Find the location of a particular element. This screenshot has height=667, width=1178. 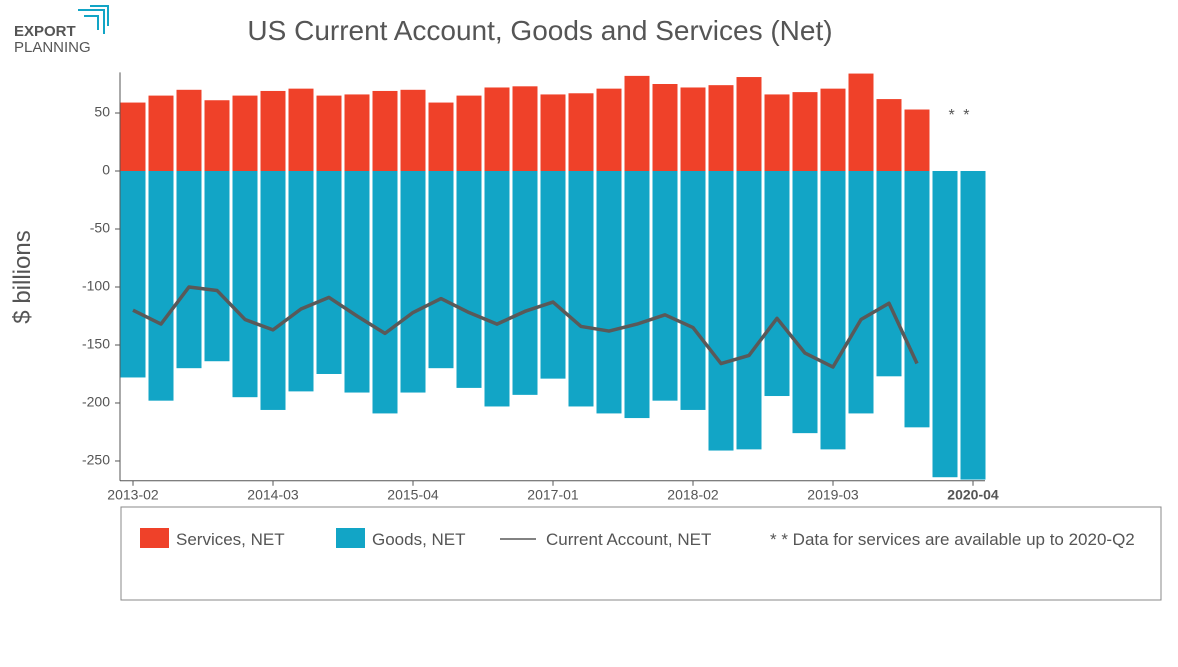

y-tick-label: -150 is located at coordinates (96, 344).